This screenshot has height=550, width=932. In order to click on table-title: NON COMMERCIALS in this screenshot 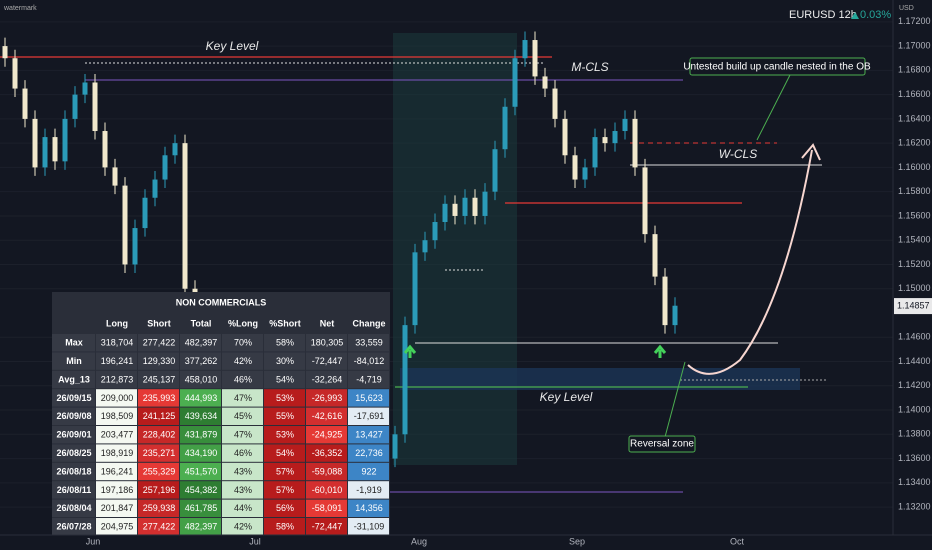, I will do `click(221, 302)`.